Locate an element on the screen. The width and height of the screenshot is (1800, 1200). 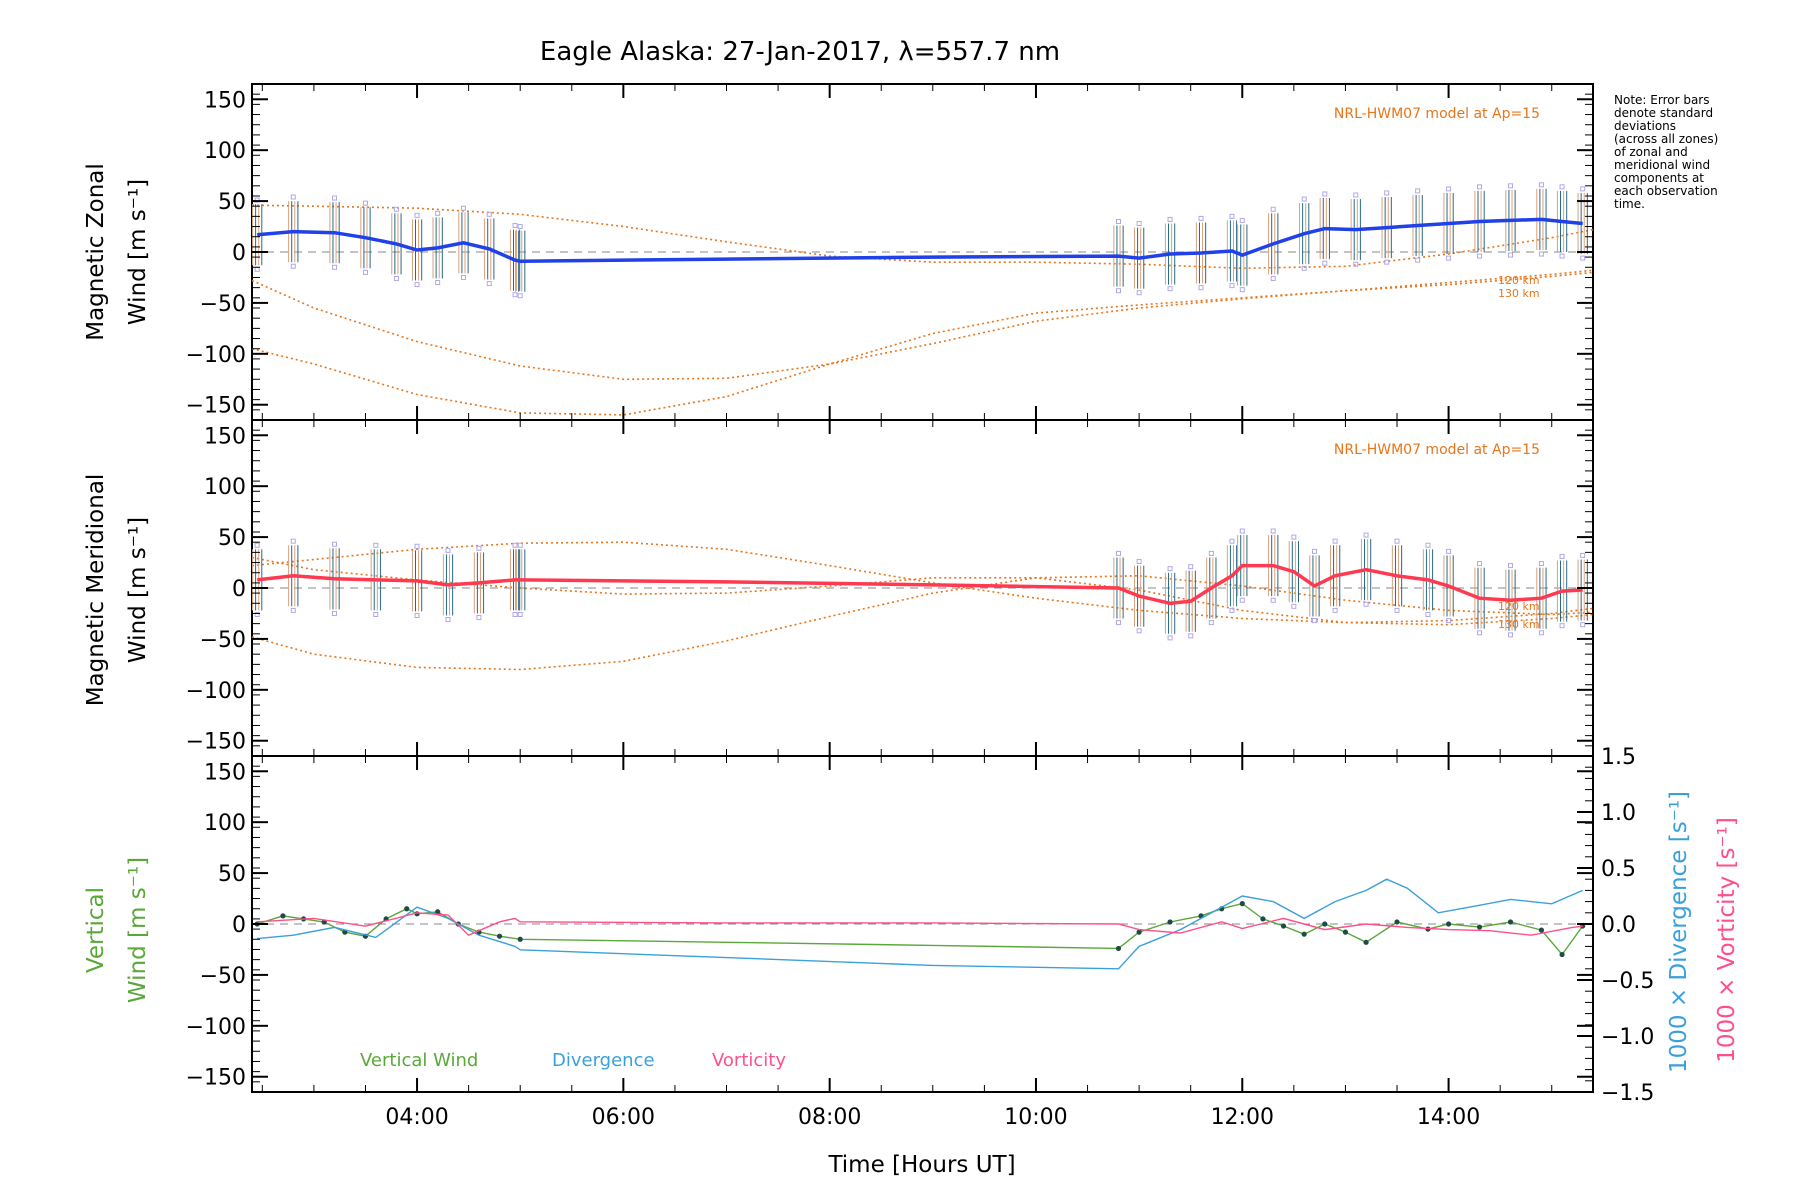
y2-tick-label: 1.0 is located at coordinates (1618, 813).